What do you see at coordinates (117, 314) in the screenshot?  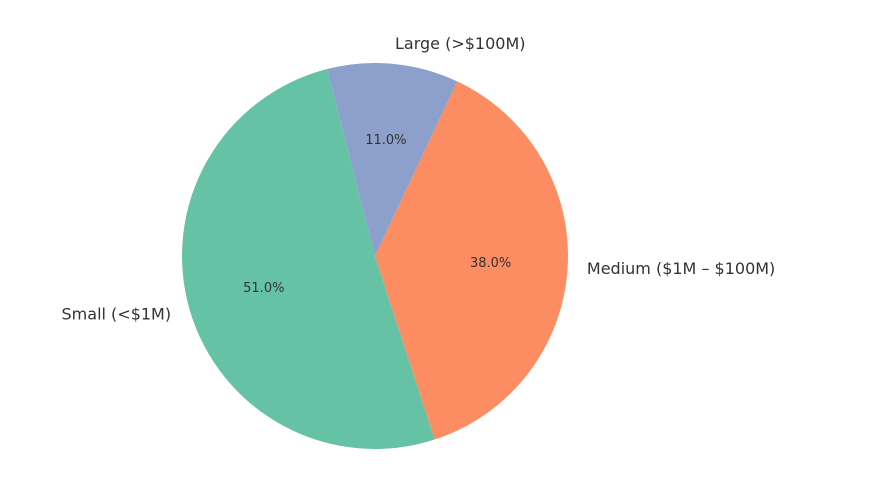 I see `category-label-small: Small (<$1M)` at bounding box center [117, 314].